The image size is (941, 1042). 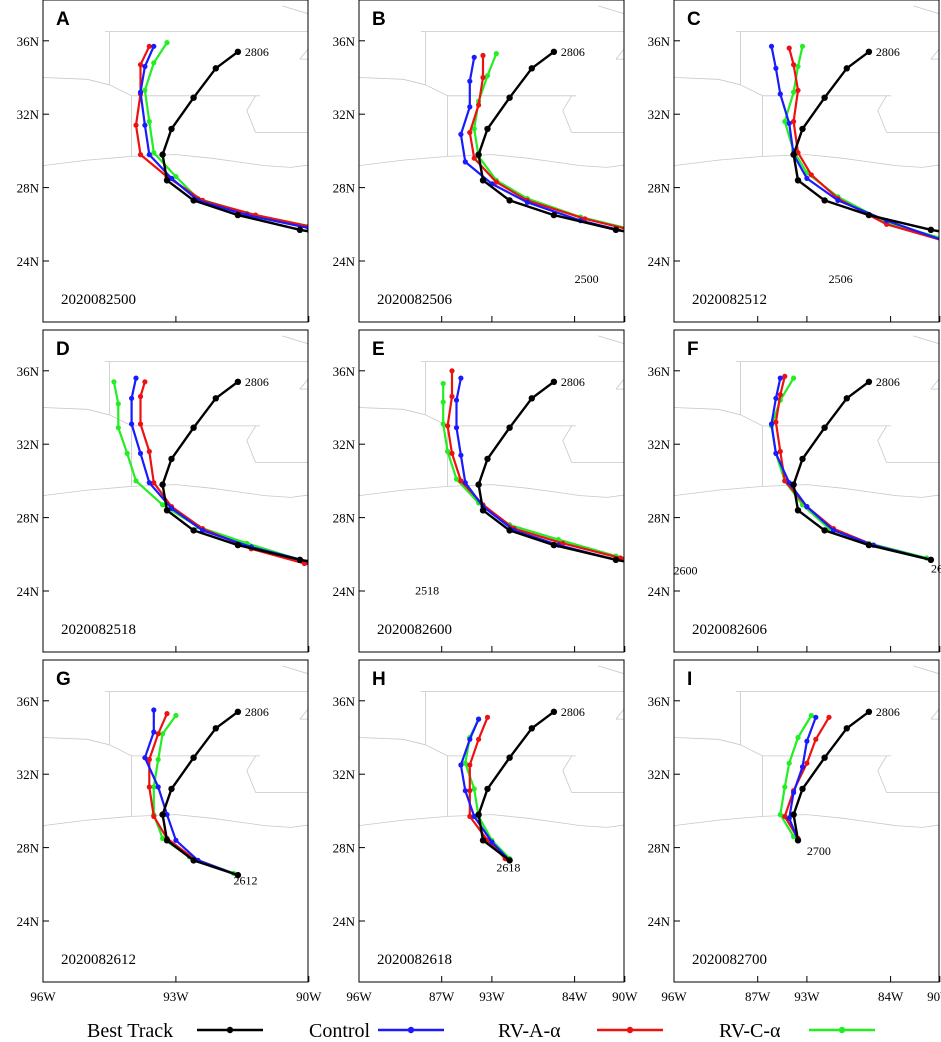 I want to click on panel-b-tracks, so click(x=629, y=162).